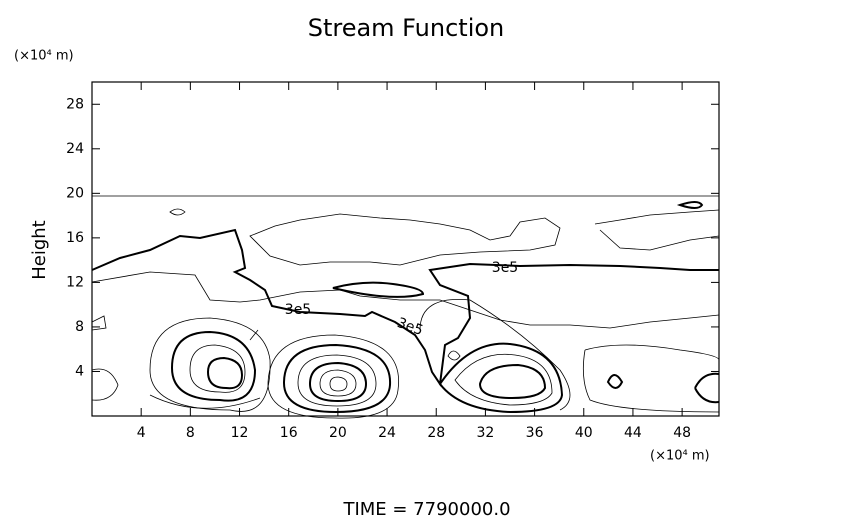  Describe the element at coordinates (79, 327) in the screenshot. I see `y-tick-label: 8` at that location.